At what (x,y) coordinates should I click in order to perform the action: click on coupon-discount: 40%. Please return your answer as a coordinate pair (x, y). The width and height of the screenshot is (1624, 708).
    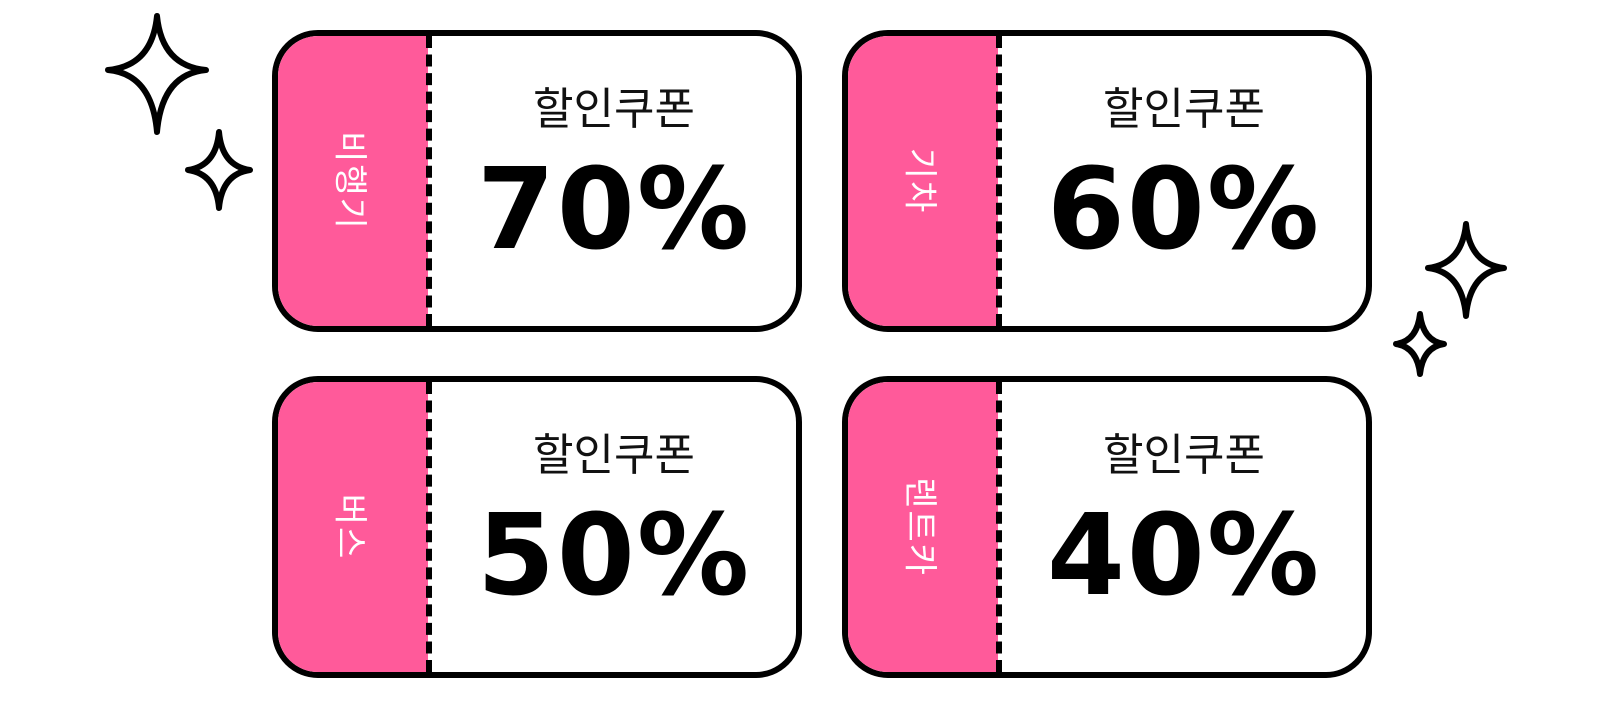
    Looking at the image, I should click on (1184, 556).